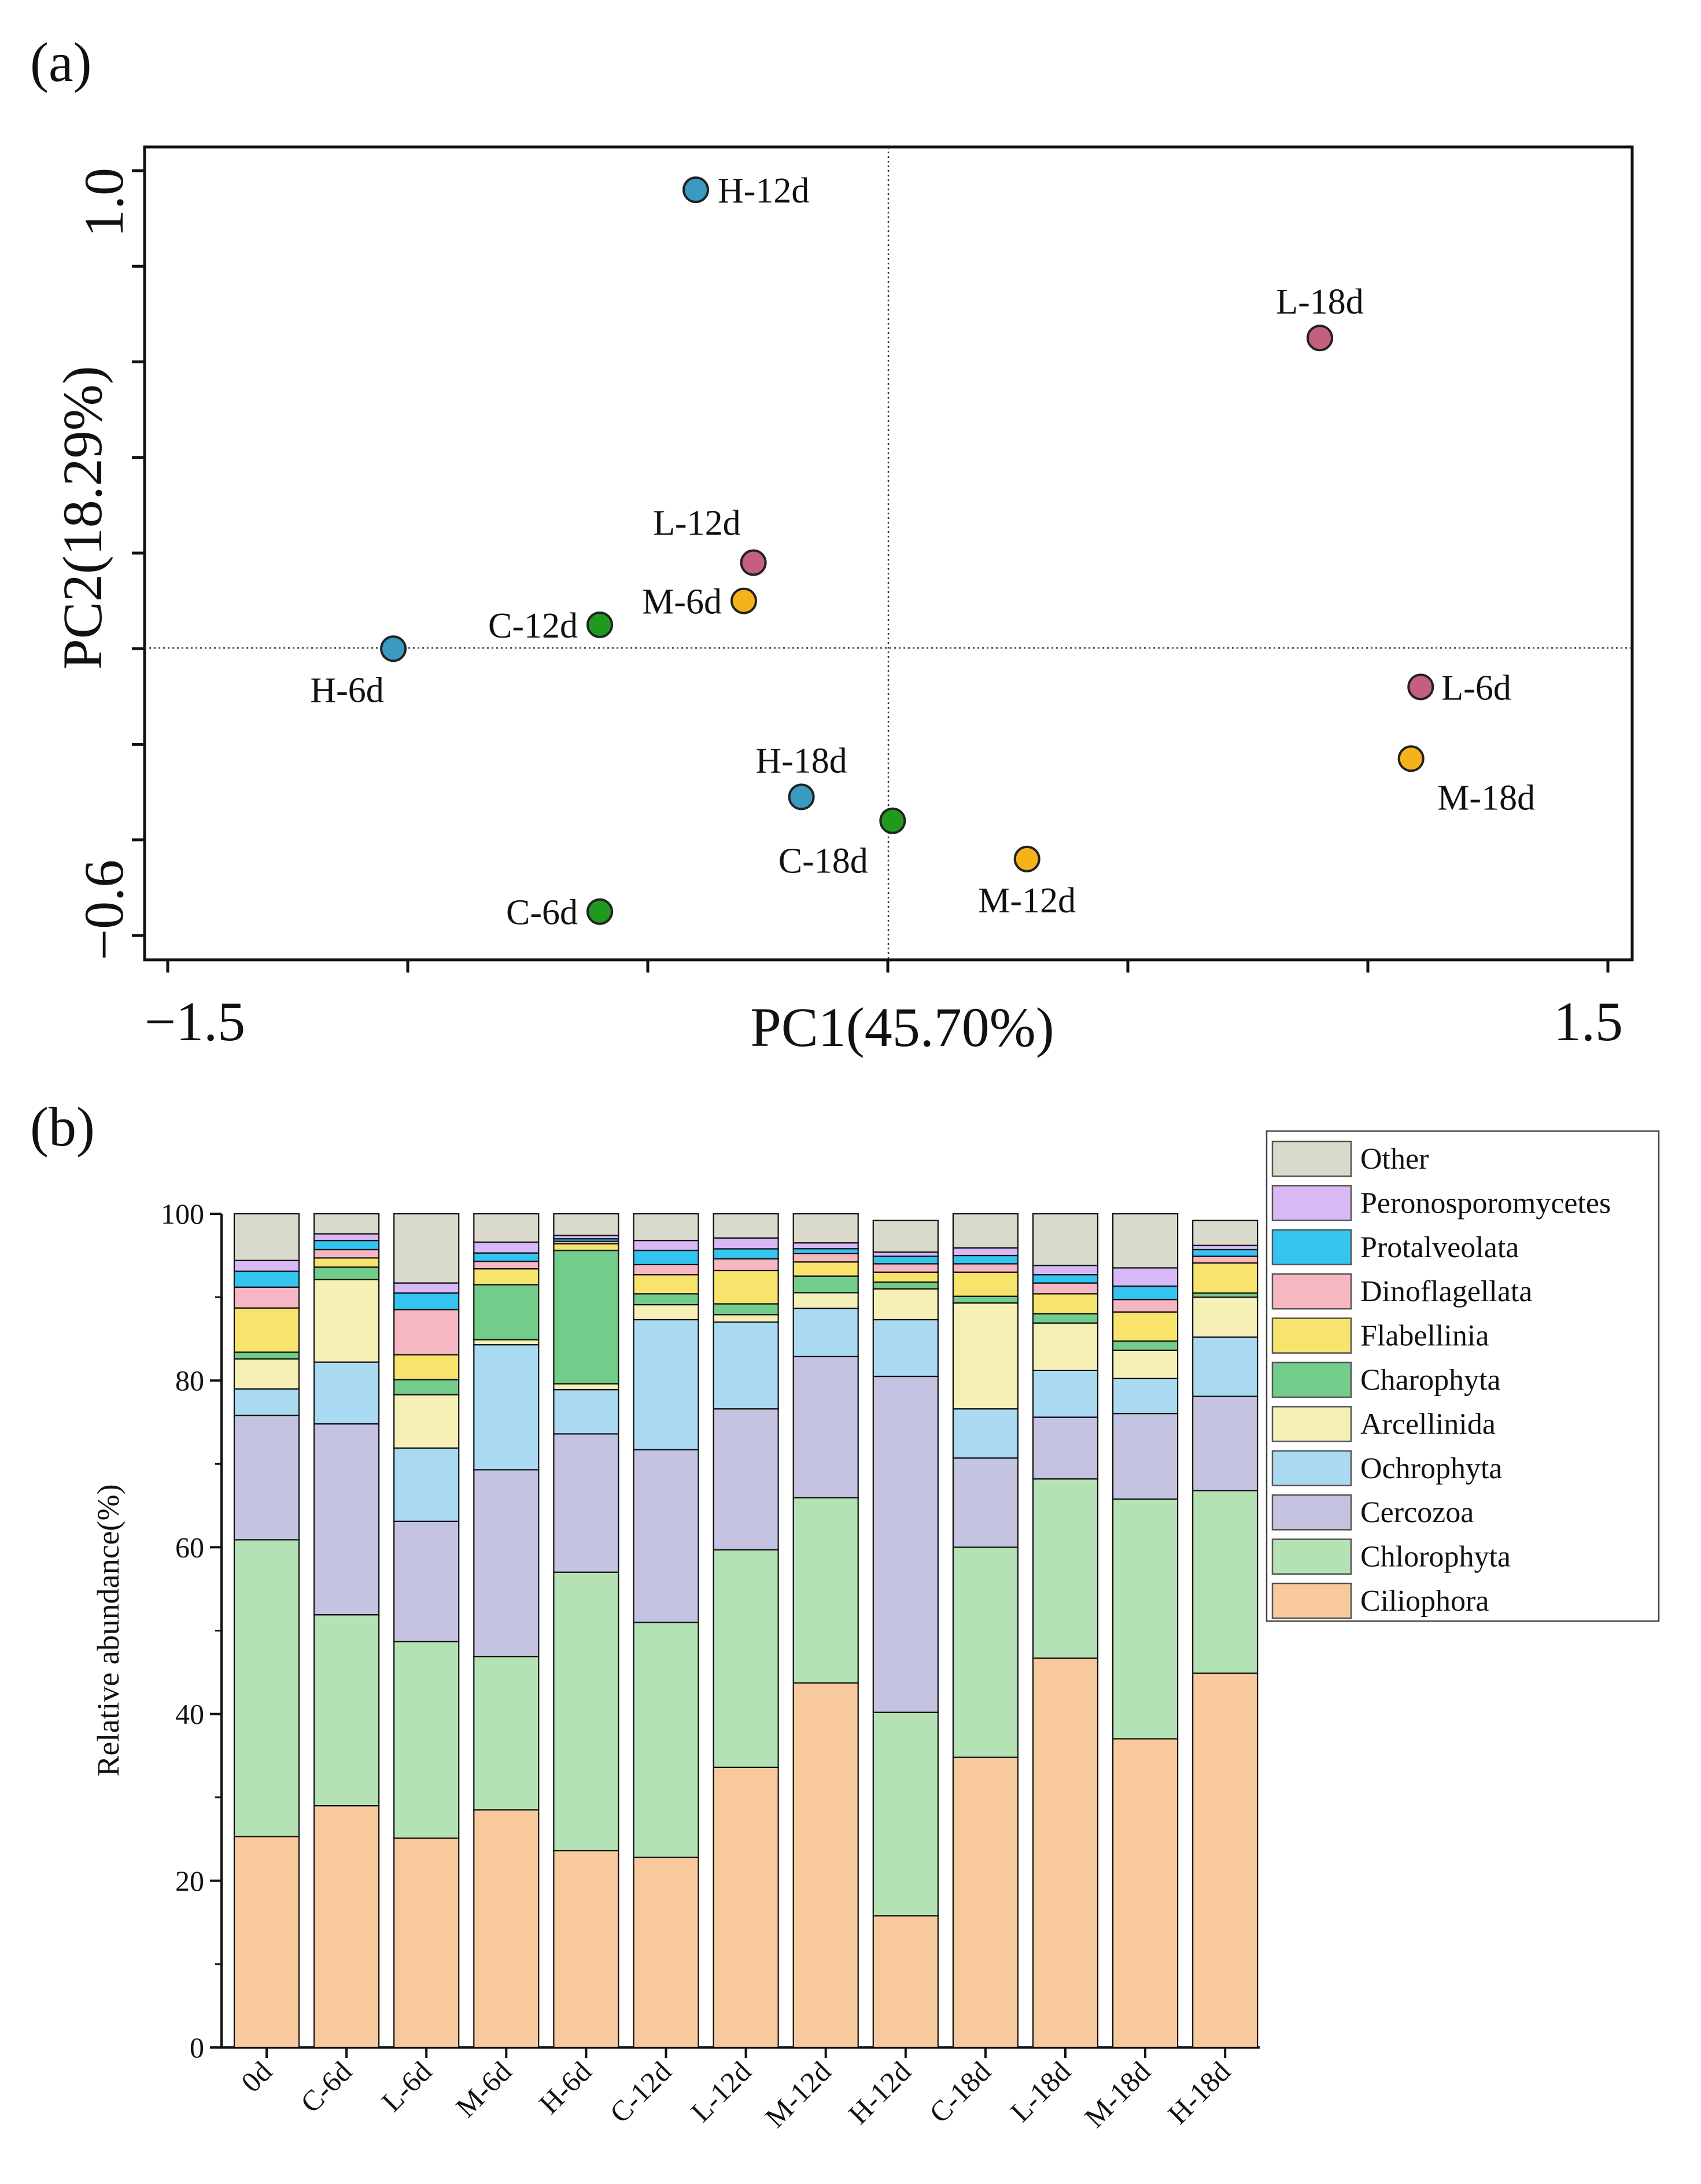 This screenshot has width=1701, height=2184. Describe the element at coordinates (1312, 1247) in the screenshot. I see `legend-swatch-protalveolata` at that location.